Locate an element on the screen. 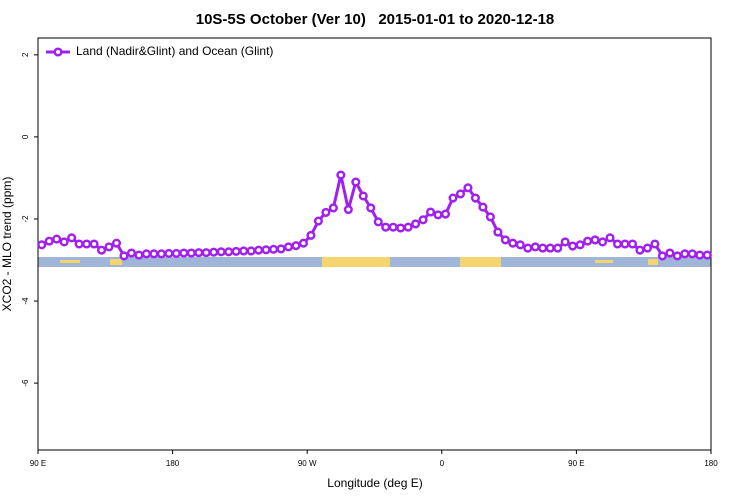  x-axis-label: Longitude (deg E) is located at coordinates (374, 483).